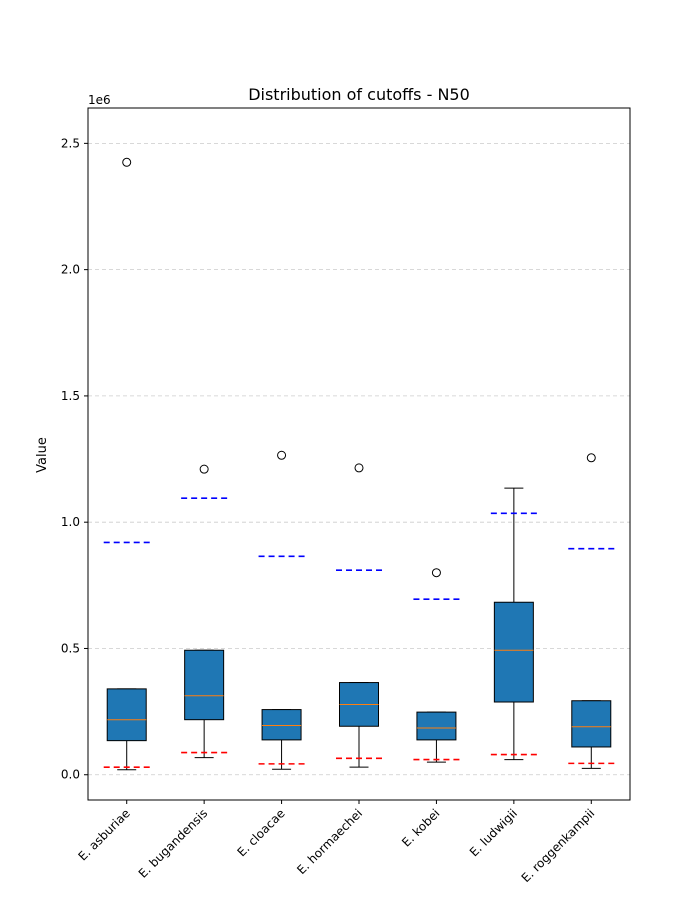  What do you see at coordinates (261, 832) in the screenshot?
I see `x-tick-label: E. cloacae` at bounding box center [261, 832].